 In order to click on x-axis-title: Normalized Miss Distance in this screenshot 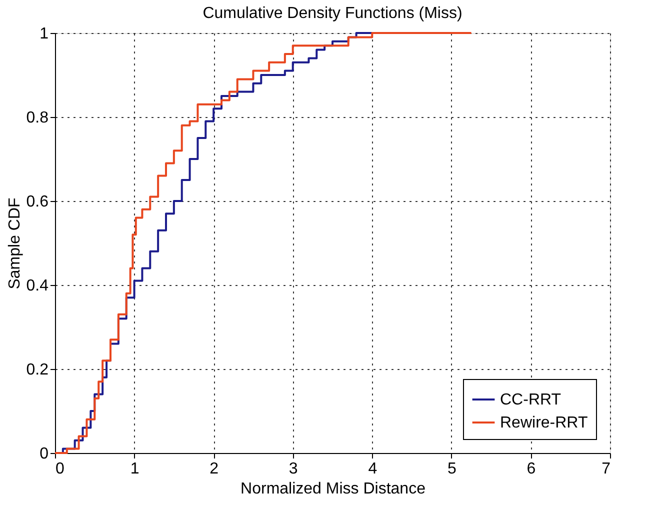, I will do `click(333, 489)`.